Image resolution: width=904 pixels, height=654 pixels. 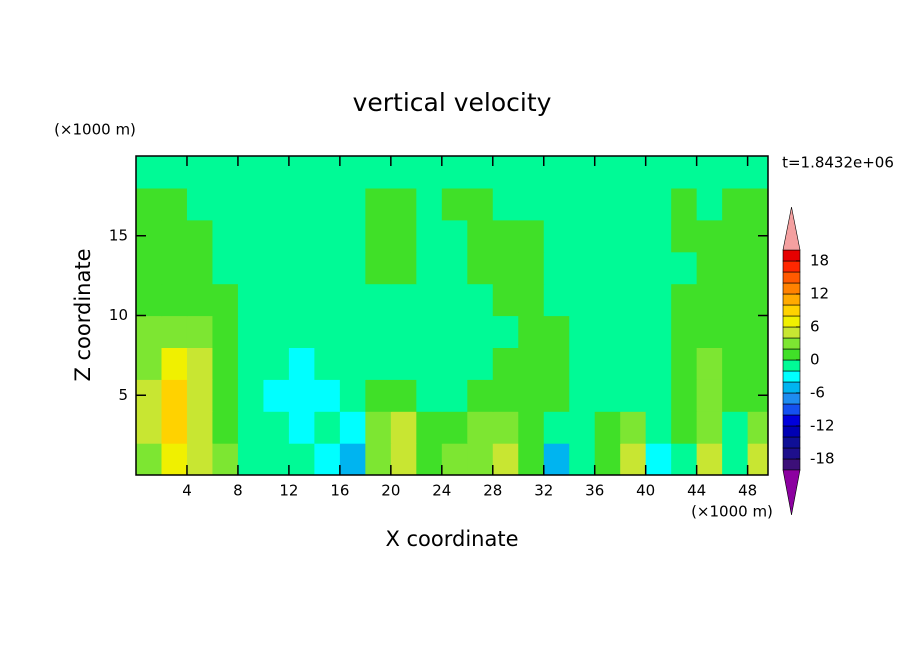 I want to click on x-tick-label: 44, so click(x=696, y=491).